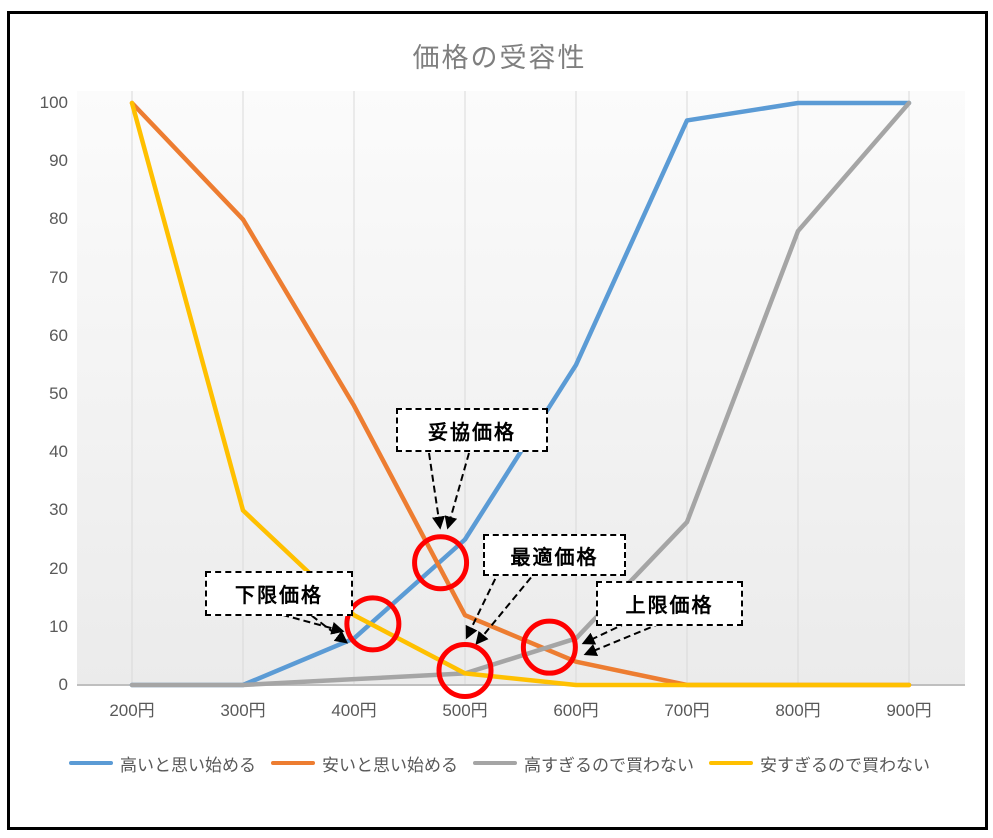 The image size is (993, 838). I want to click on legend-item-1: 安いと思い始める, so click(364, 763).